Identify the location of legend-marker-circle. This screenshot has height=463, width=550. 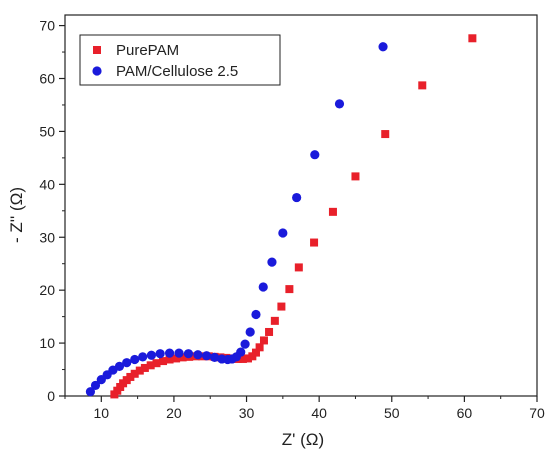
(97, 71).